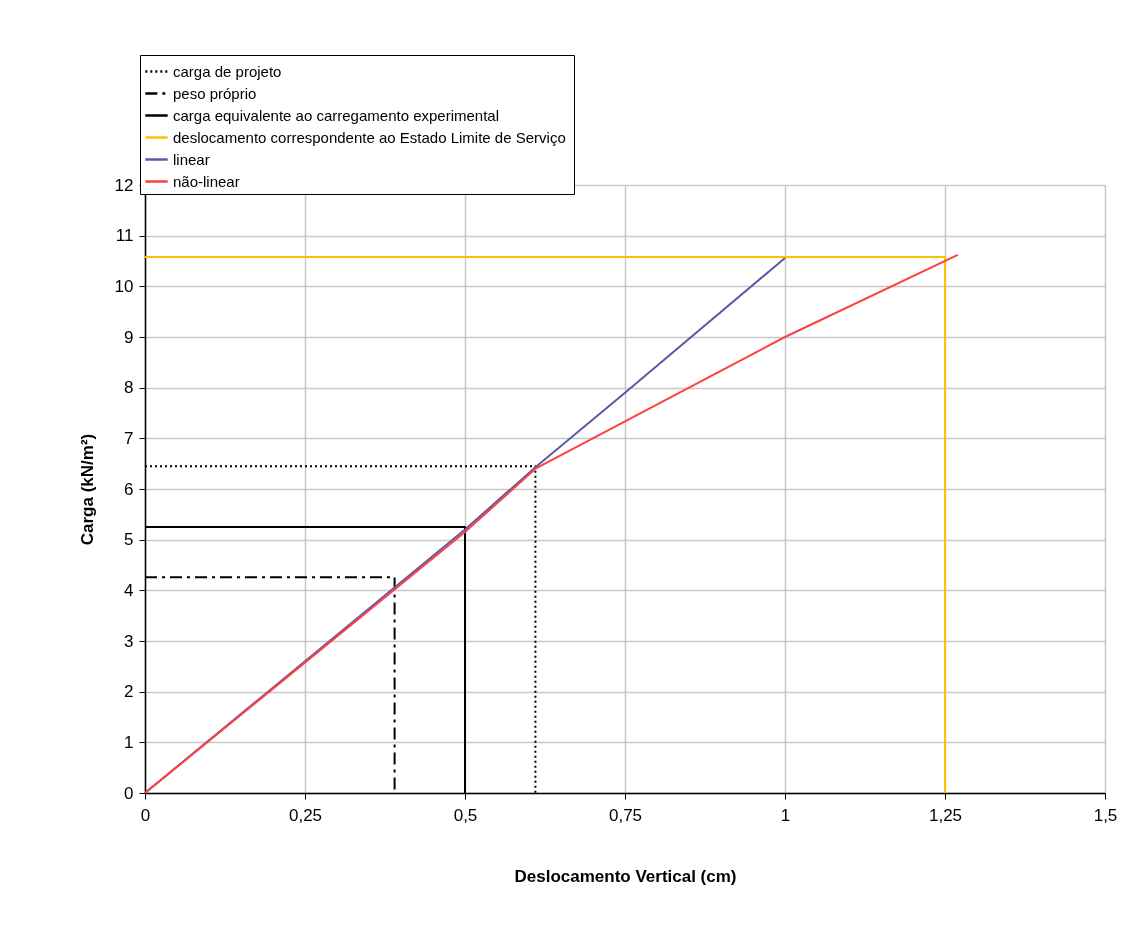  I want to click on y-tick-label: 2, so click(129, 692).